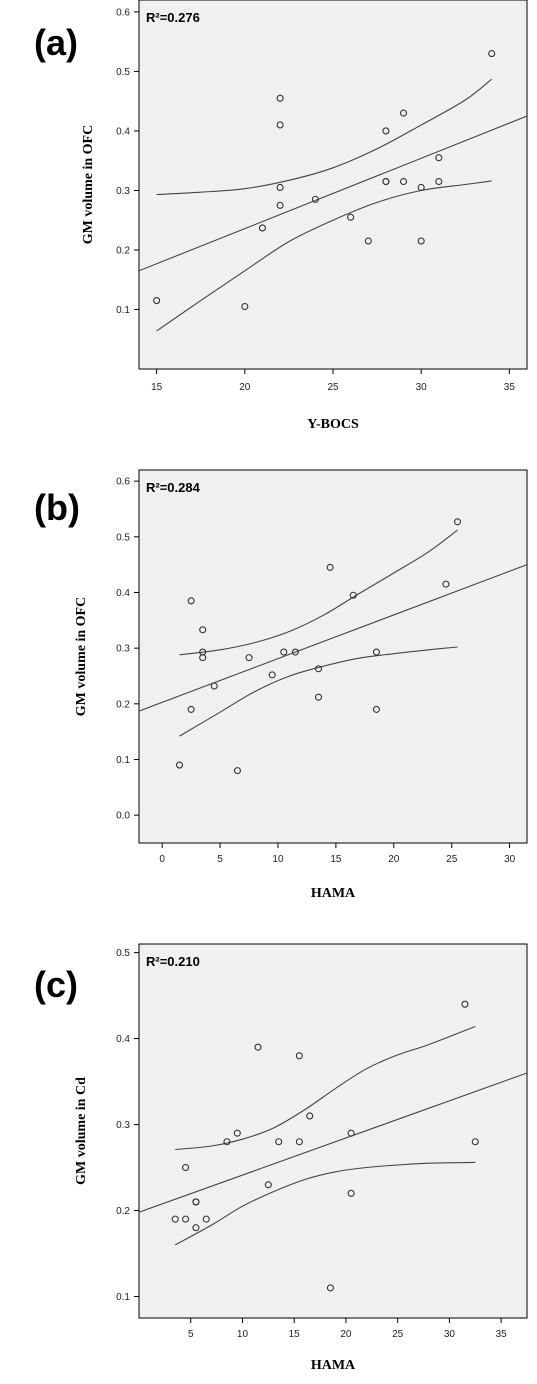  What do you see at coordinates (56, 42) in the screenshot?
I see `panel-label: (a)` at bounding box center [56, 42].